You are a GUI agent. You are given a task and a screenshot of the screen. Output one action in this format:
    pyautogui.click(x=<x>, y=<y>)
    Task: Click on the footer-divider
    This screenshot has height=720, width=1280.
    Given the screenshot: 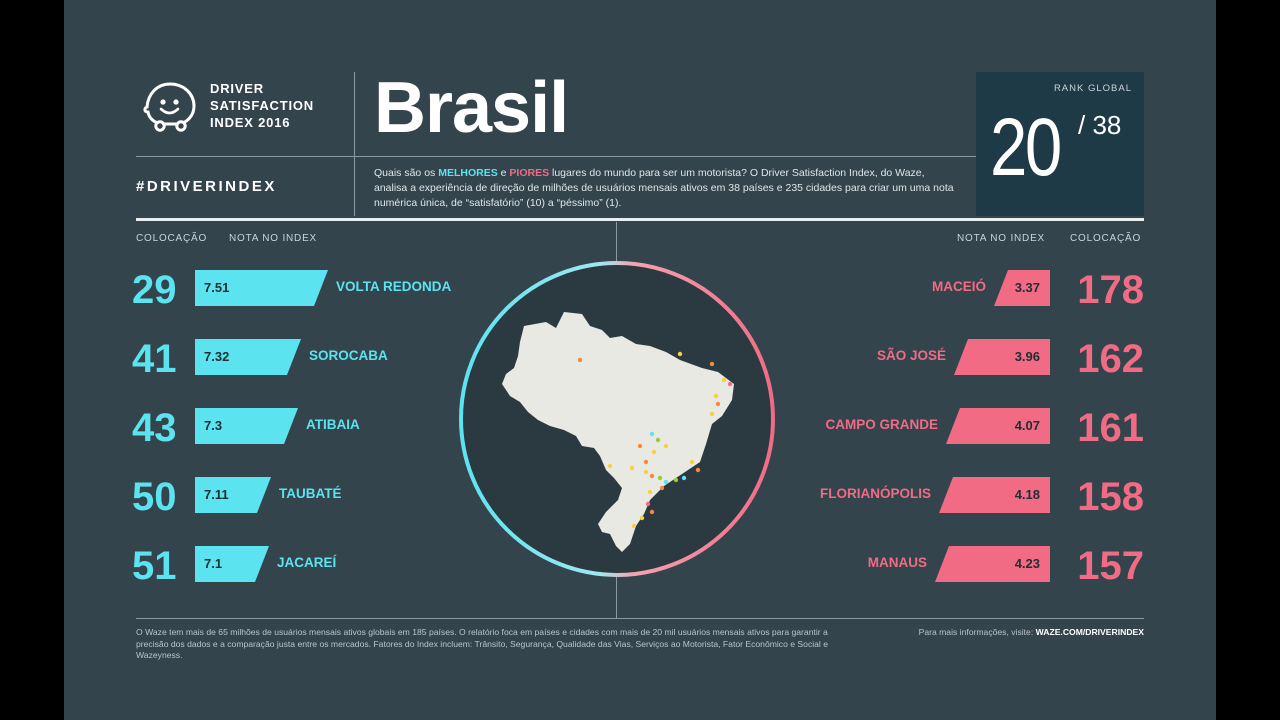 What is the action you would take?
    pyautogui.click(x=640, y=618)
    